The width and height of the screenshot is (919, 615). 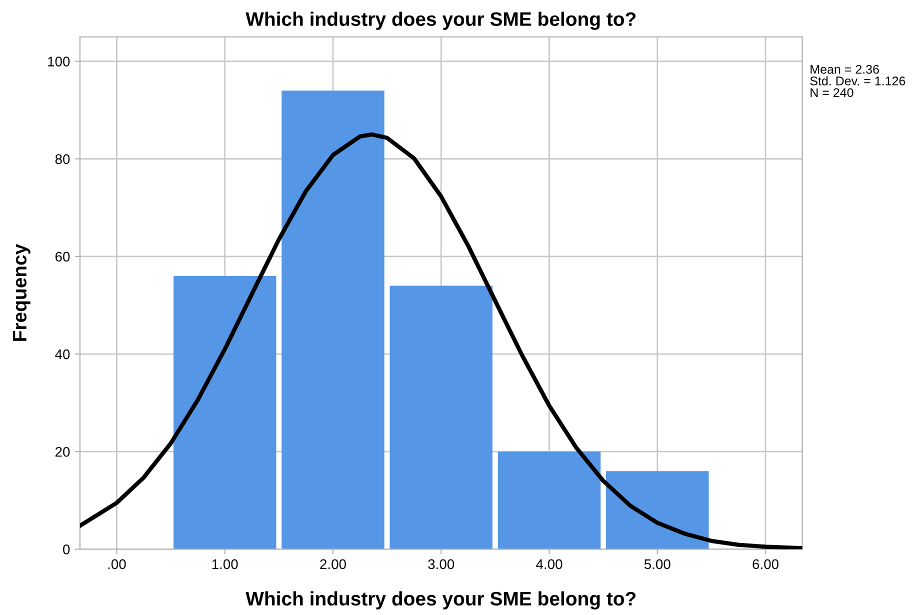 What do you see at coordinates (549, 564) in the screenshot?
I see `x-tick-label: 4.00` at bounding box center [549, 564].